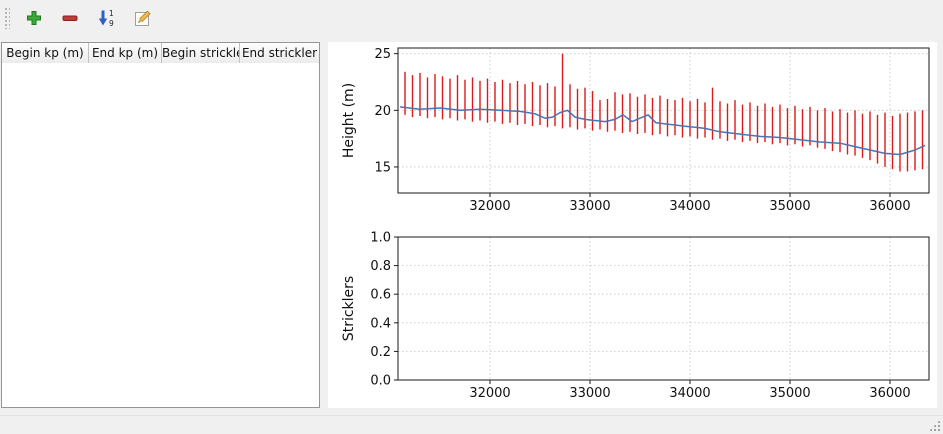 The width and height of the screenshot is (943, 434). I want to click on svg-text: 0.0, so click(380, 381).